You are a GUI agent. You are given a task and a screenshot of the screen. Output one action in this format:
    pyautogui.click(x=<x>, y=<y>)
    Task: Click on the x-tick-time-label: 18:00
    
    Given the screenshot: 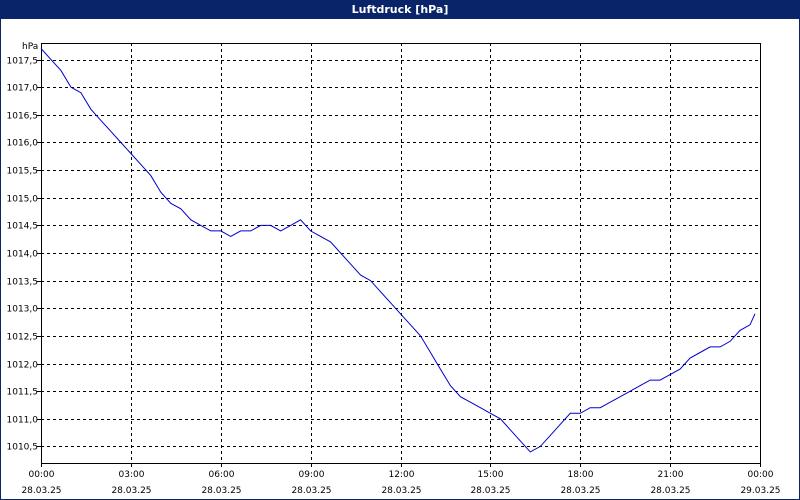 What is the action you would take?
    pyautogui.click(x=581, y=475)
    